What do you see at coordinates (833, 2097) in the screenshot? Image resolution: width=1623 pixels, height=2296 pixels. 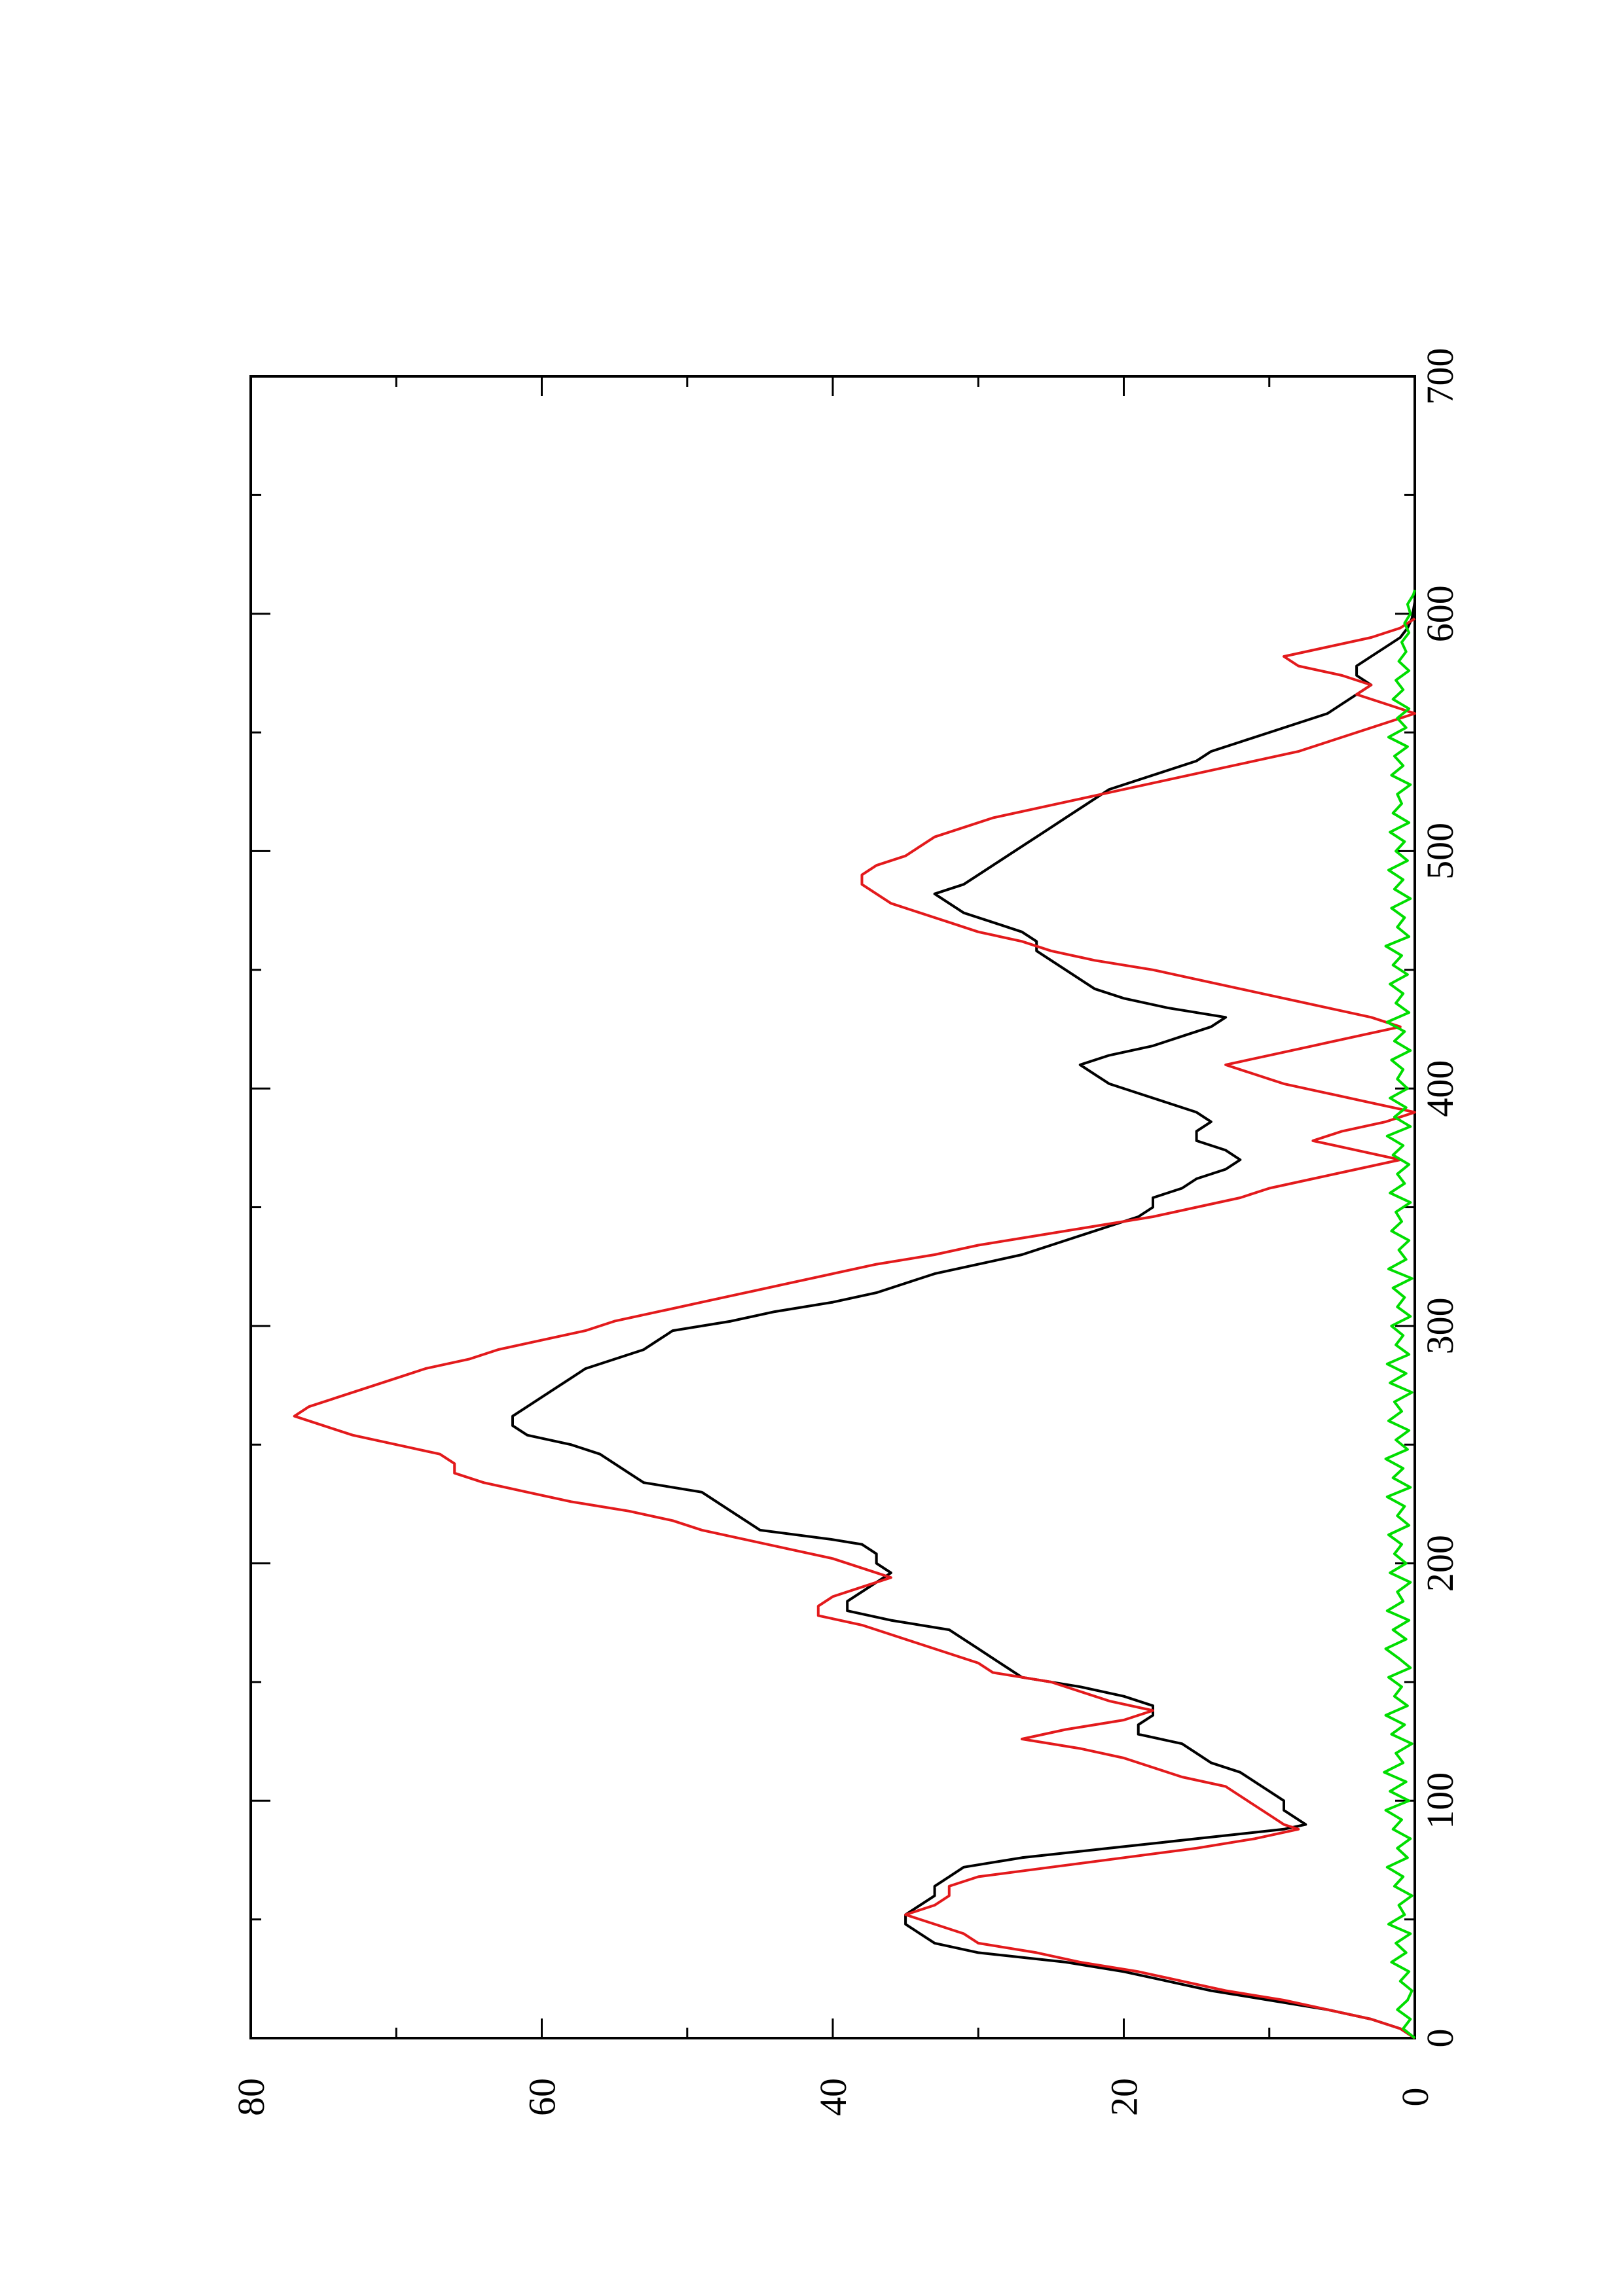 I see `y-tick-label: 40` at bounding box center [833, 2097].